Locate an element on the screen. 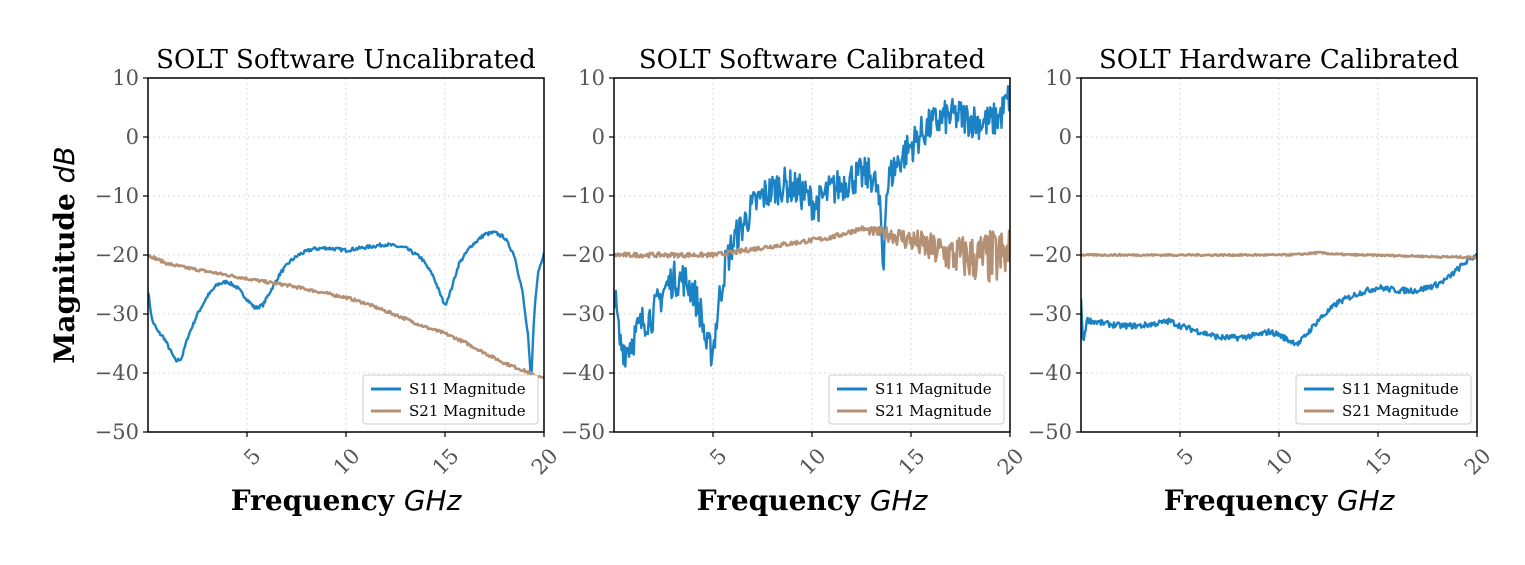  figure-ylabel: Magnitude dB is located at coordinates (64, 254).